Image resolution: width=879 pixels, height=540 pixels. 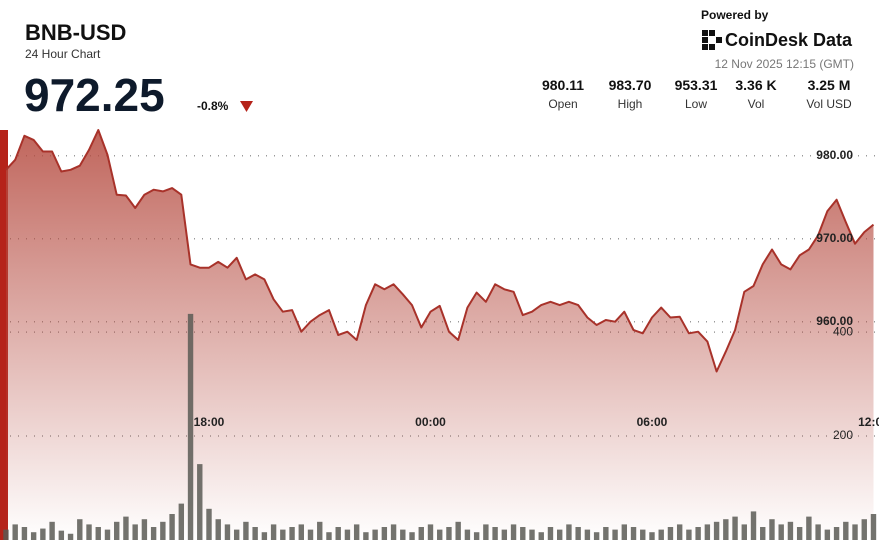 What do you see at coordinates (630, 85) in the screenshot?
I see `stat-value: 983.70` at bounding box center [630, 85].